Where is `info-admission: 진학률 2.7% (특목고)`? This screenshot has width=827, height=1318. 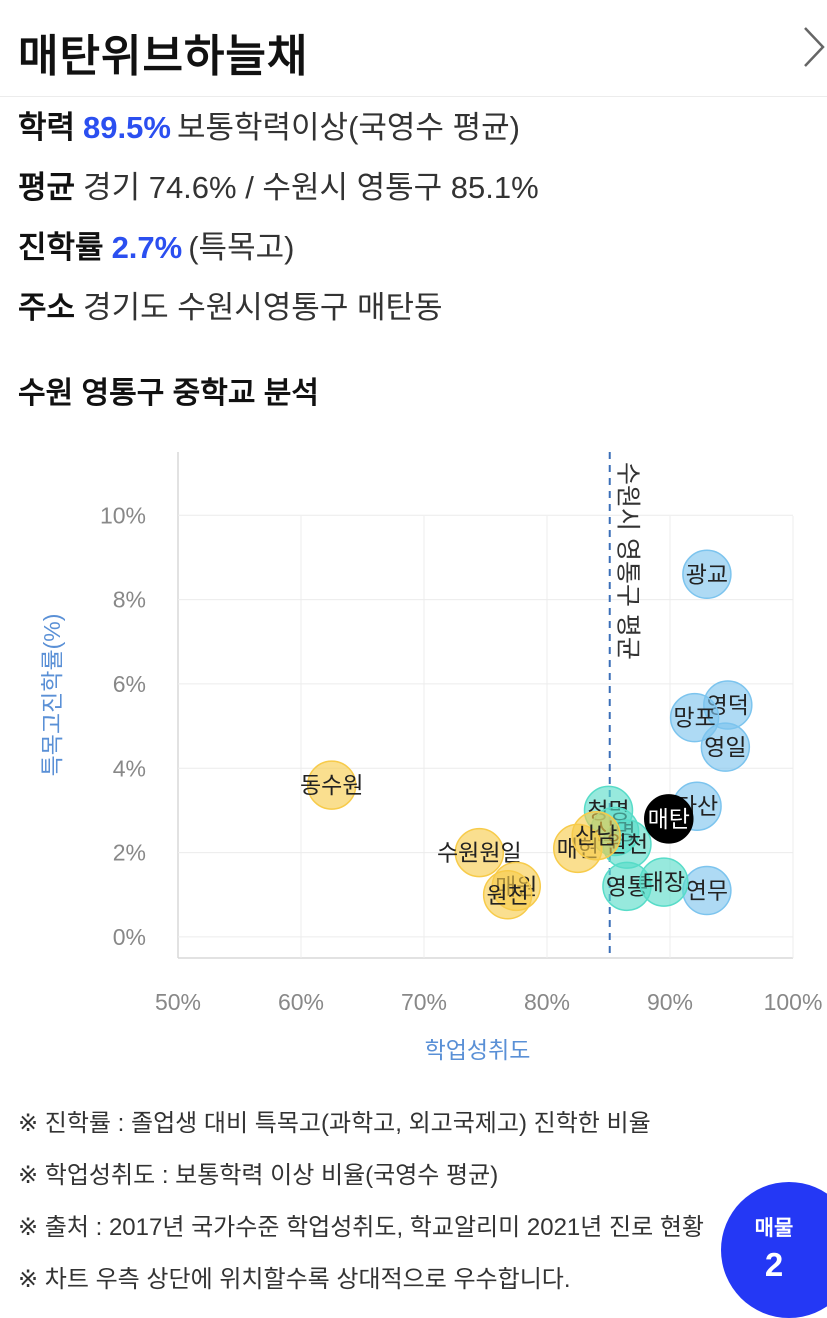
info-admission: 진학률 2.7% (특목고) is located at coordinates (156, 244).